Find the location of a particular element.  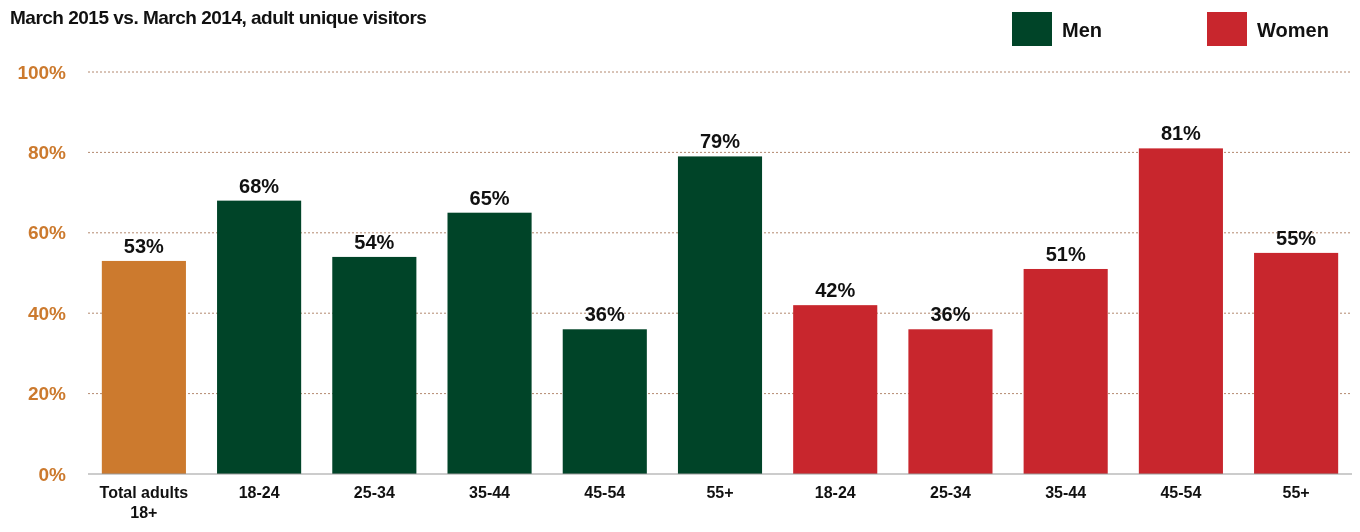

data-label: 53% is located at coordinates (144, 245).